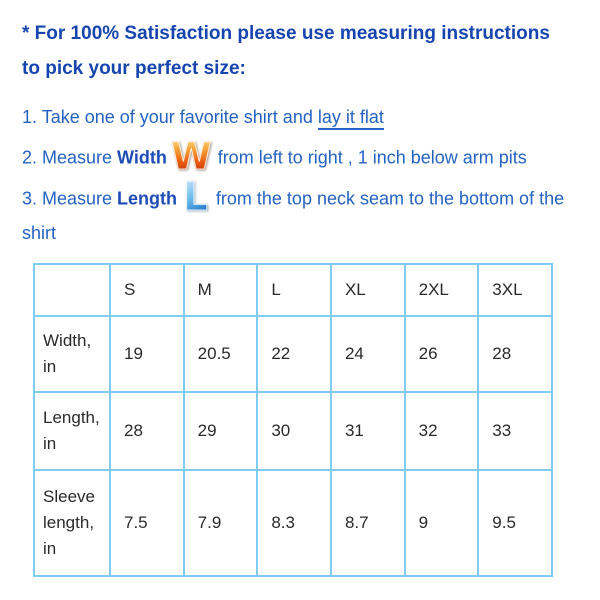 This screenshot has height=600, width=600. I want to click on step2-text-pre: 2. Measure, so click(70, 157).